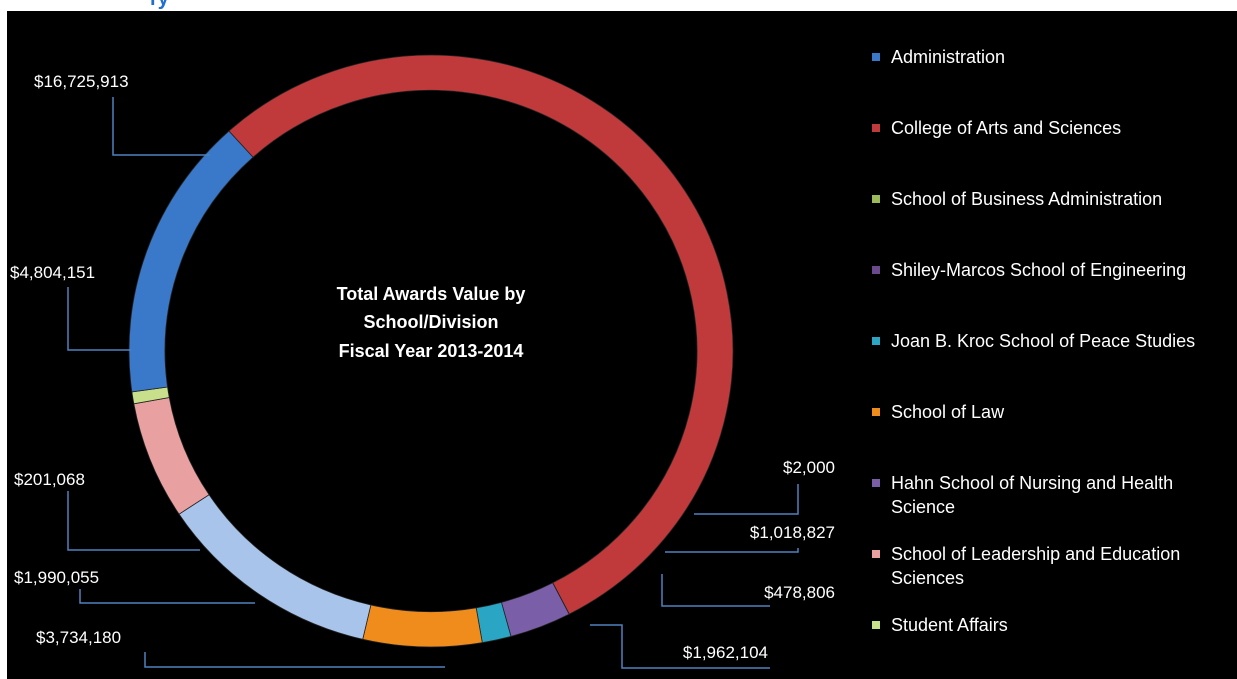 This screenshot has width=1237, height=679. What do you see at coordinates (159, 5) in the screenshot?
I see `page-header-text: ry` at bounding box center [159, 5].